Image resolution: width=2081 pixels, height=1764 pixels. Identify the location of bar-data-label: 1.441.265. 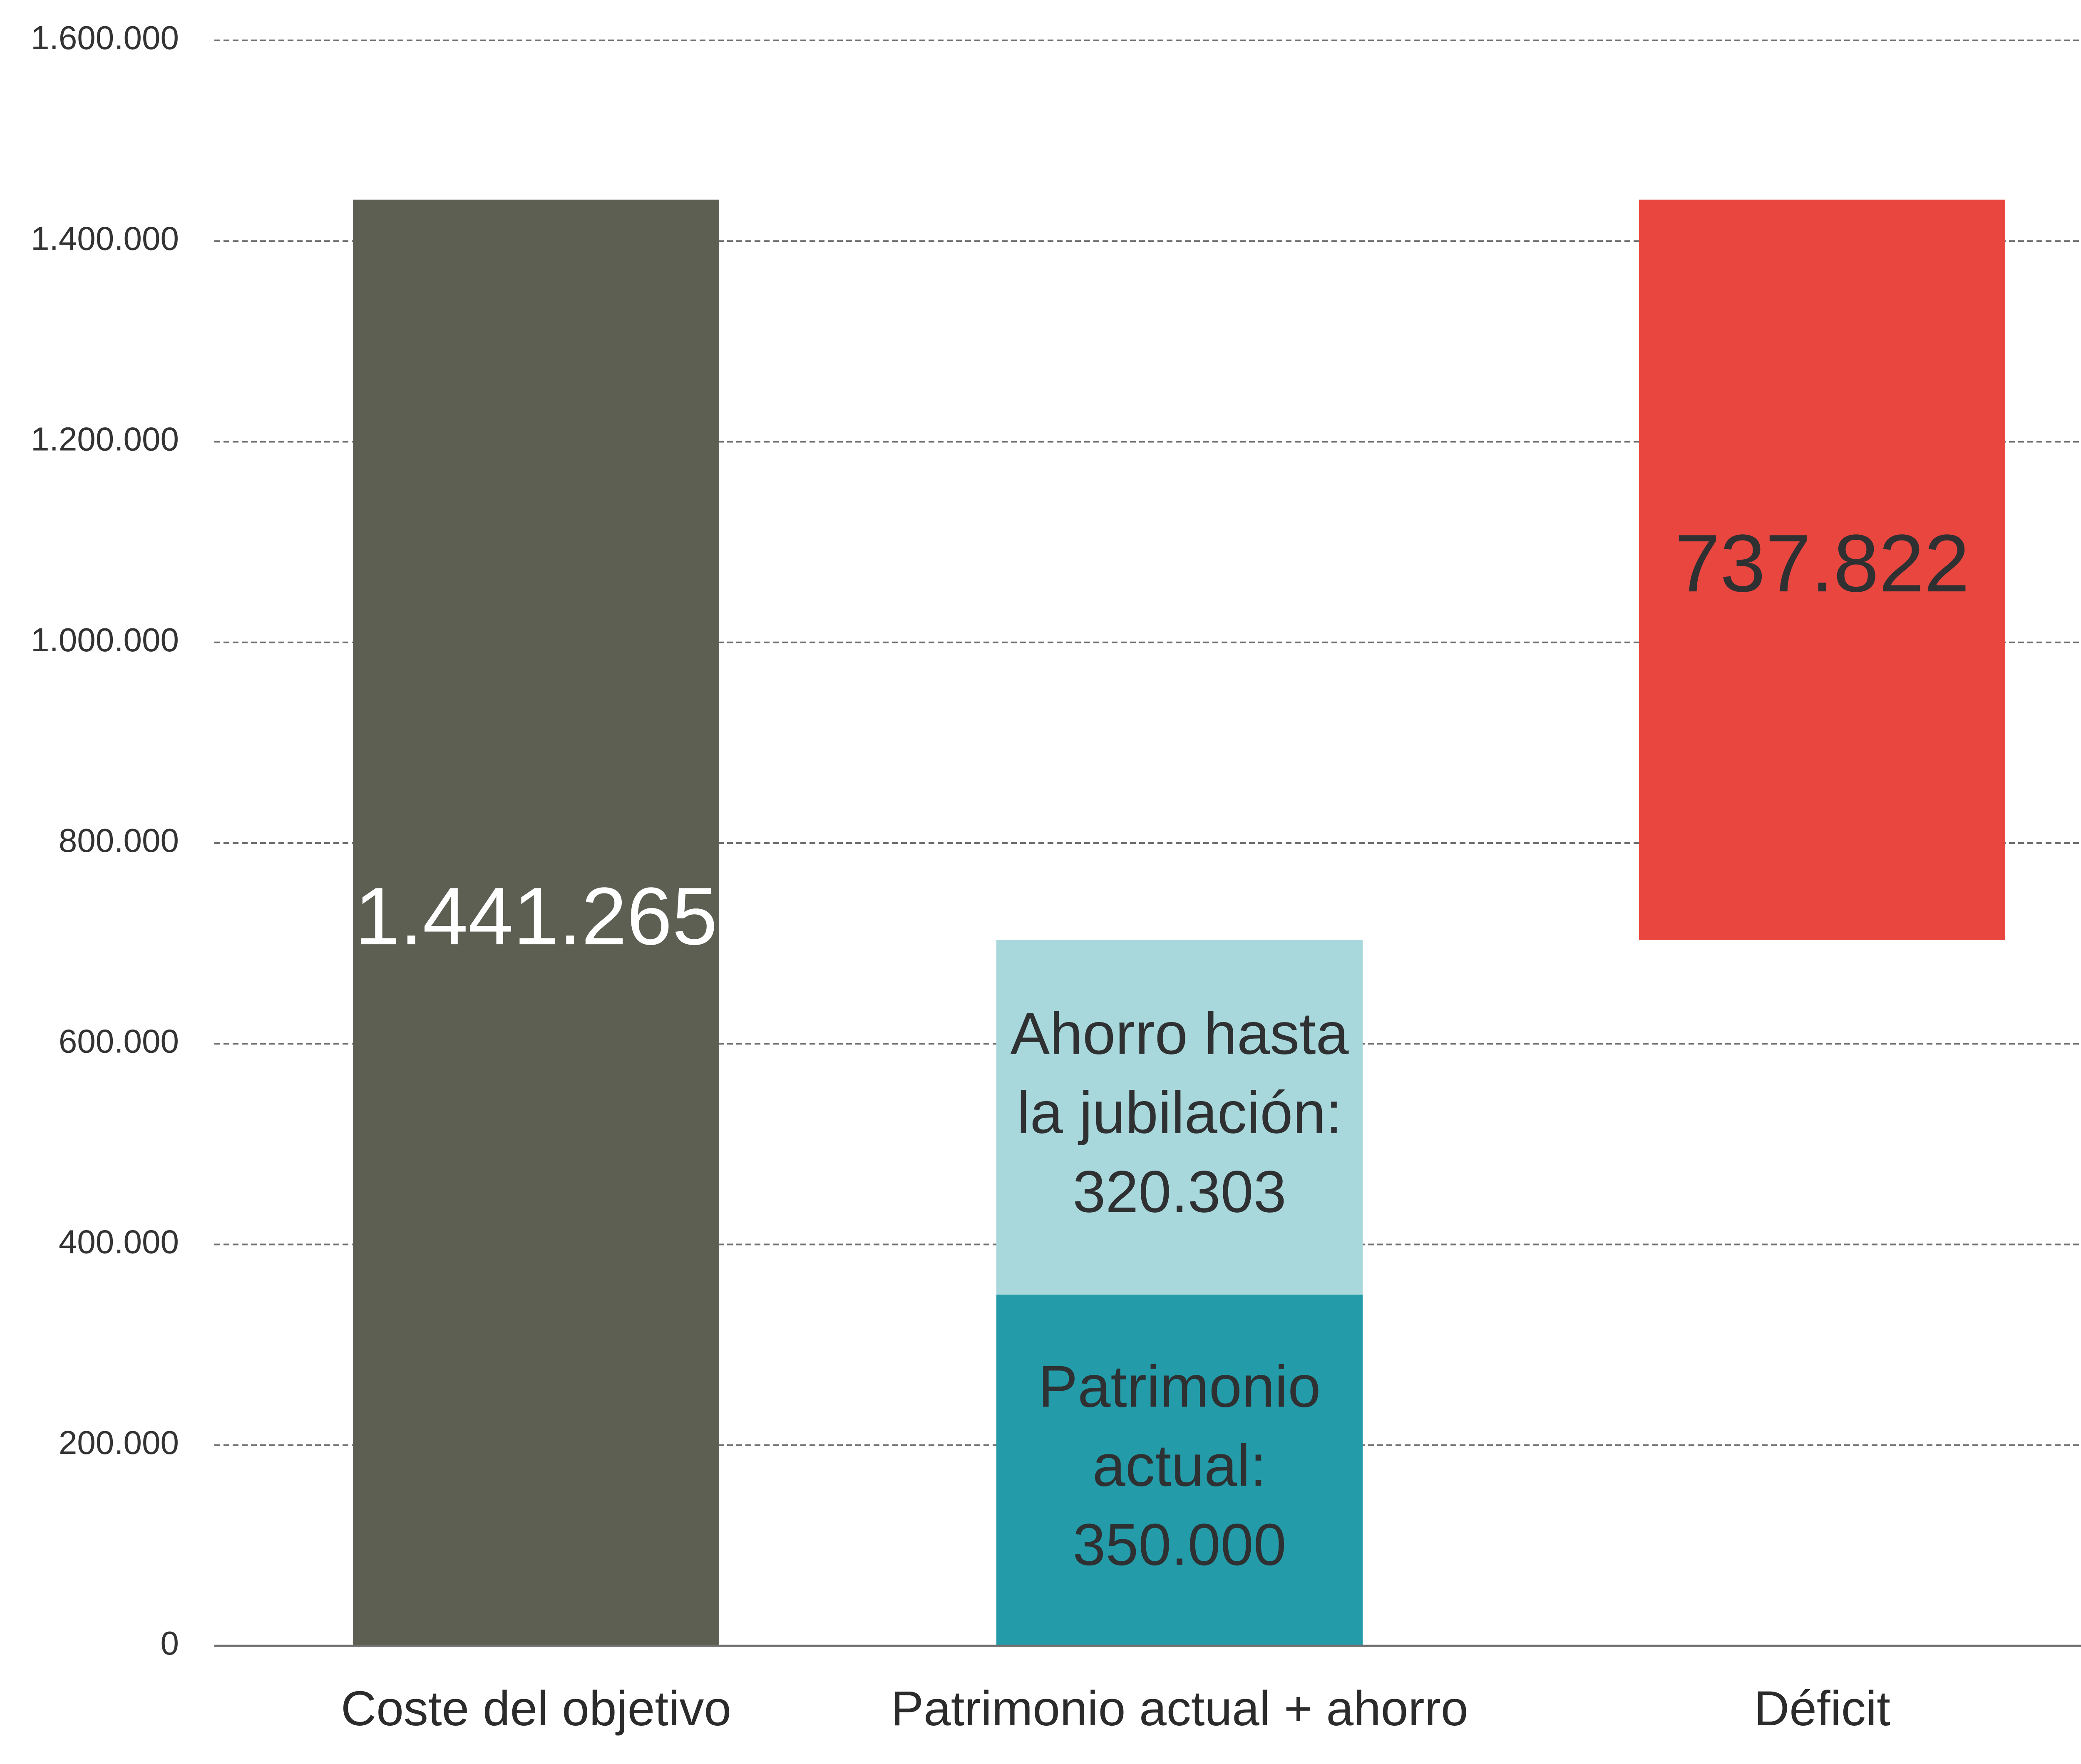
(536, 916).